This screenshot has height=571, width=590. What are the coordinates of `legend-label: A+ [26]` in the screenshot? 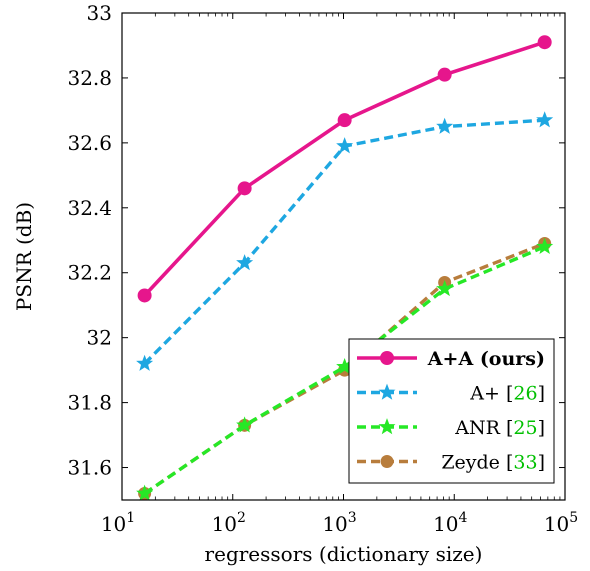 It's located at (507, 394).